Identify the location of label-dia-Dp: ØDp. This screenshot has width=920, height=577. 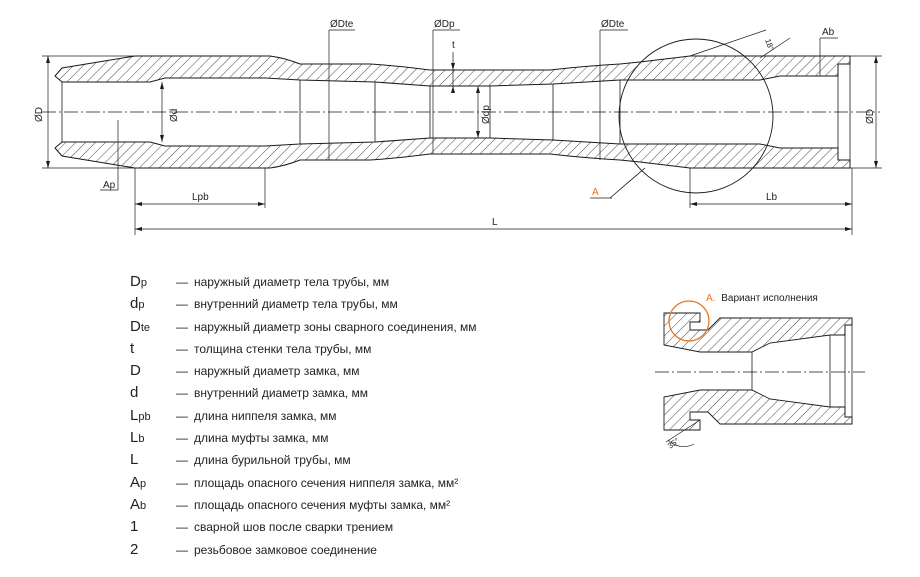
(444, 24).